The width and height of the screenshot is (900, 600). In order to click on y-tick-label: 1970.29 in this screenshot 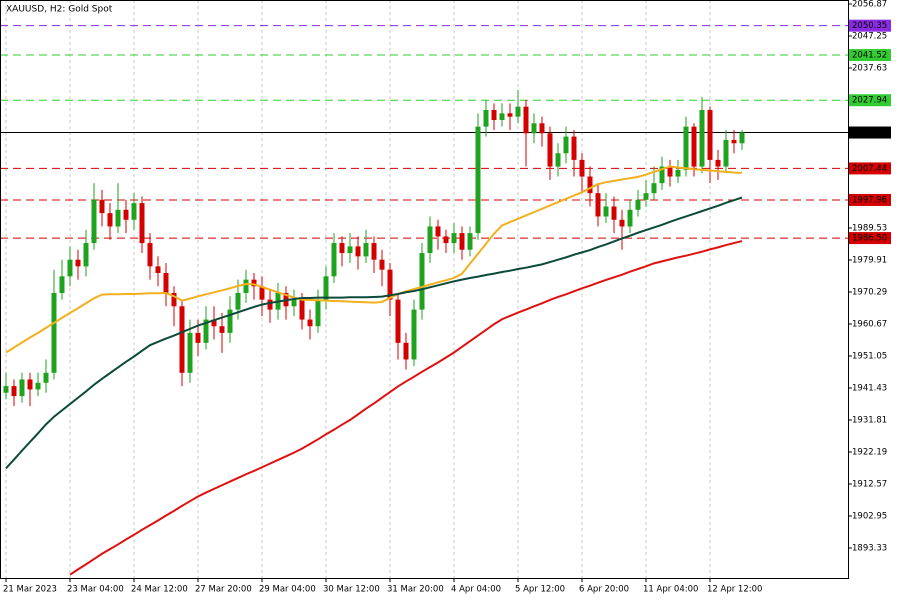, I will do `click(869, 292)`.